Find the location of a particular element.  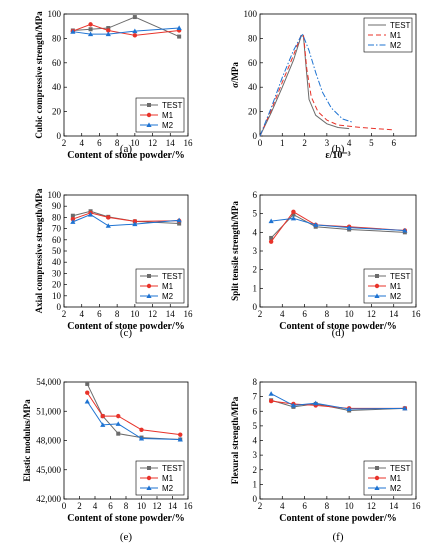

y-tick-label: 7 is located at coordinates (255, 397).